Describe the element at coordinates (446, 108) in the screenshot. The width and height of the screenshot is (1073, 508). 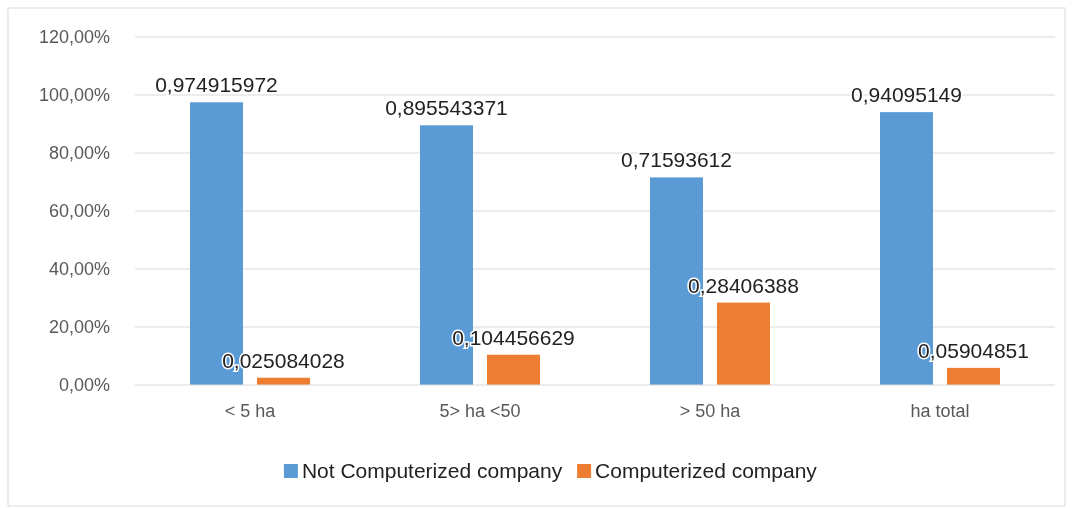
I see `data-label: 0,895543371` at that location.